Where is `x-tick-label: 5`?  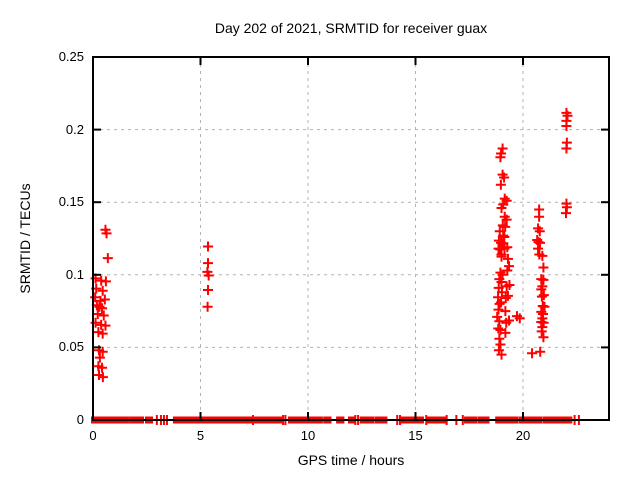 x-tick-label: 5 is located at coordinates (200, 435).